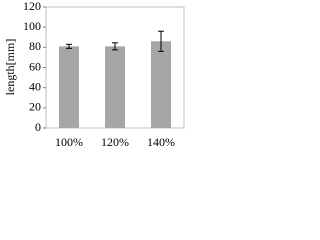 The width and height of the screenshot is (320, 240). I want to click on y-tick-label: 40, so click(35, 86).